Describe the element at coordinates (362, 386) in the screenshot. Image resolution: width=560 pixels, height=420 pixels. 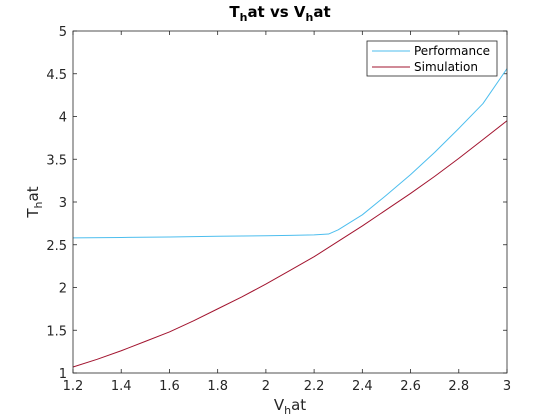
I see `x-tick-label: 2.4` at that location.